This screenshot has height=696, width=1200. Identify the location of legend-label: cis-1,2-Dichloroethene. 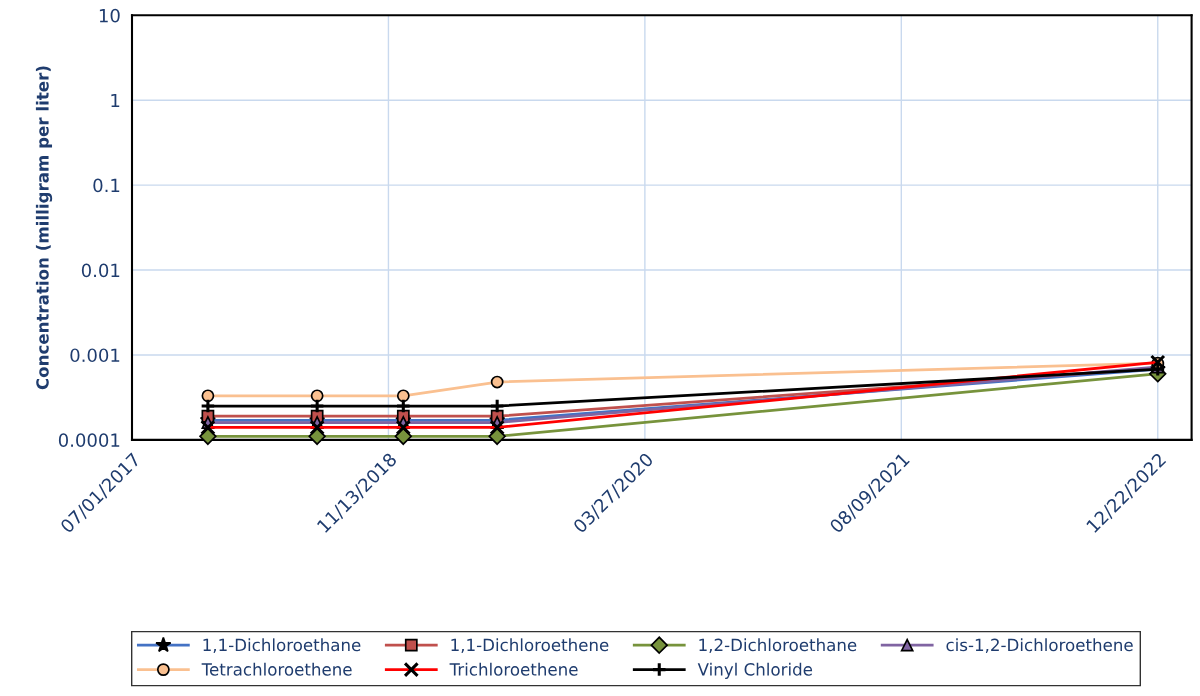
(1039, 645).